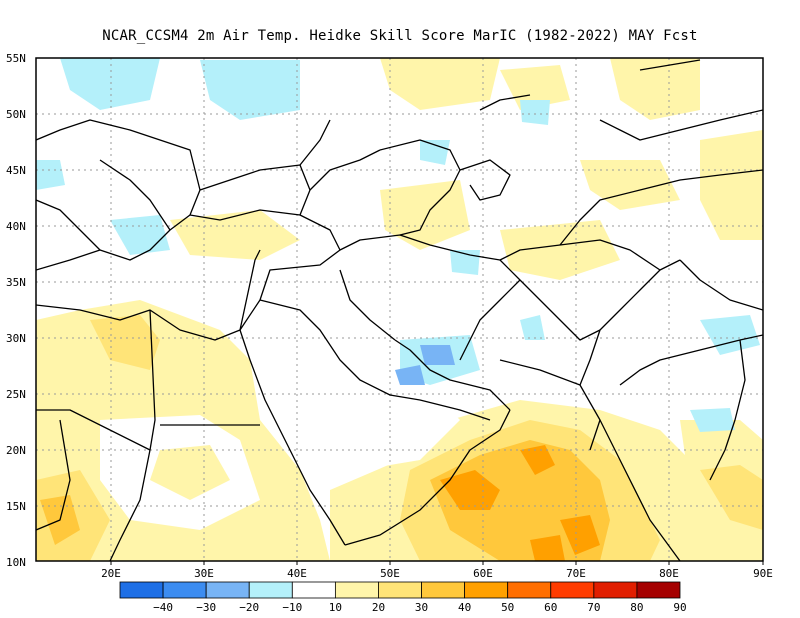 This screenshot has height=618, width=800. I want to click on lon-label: 50E, so click(390, 573).